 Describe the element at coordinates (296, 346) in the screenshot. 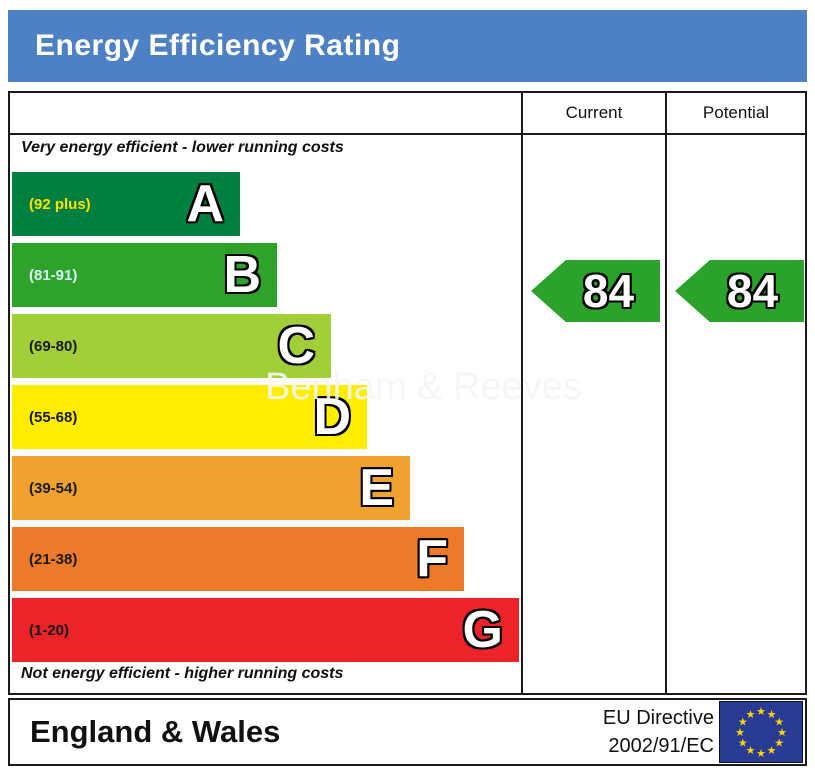

I see `band-letter: C` at that location.